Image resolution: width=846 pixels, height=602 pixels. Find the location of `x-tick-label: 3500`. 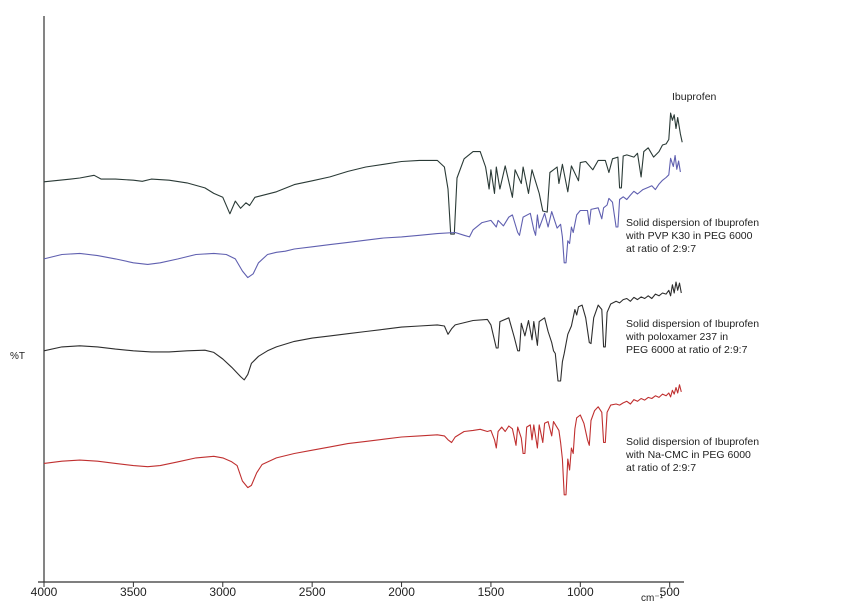

x-tick-label: 3500 is located at coordinates (133, 592).